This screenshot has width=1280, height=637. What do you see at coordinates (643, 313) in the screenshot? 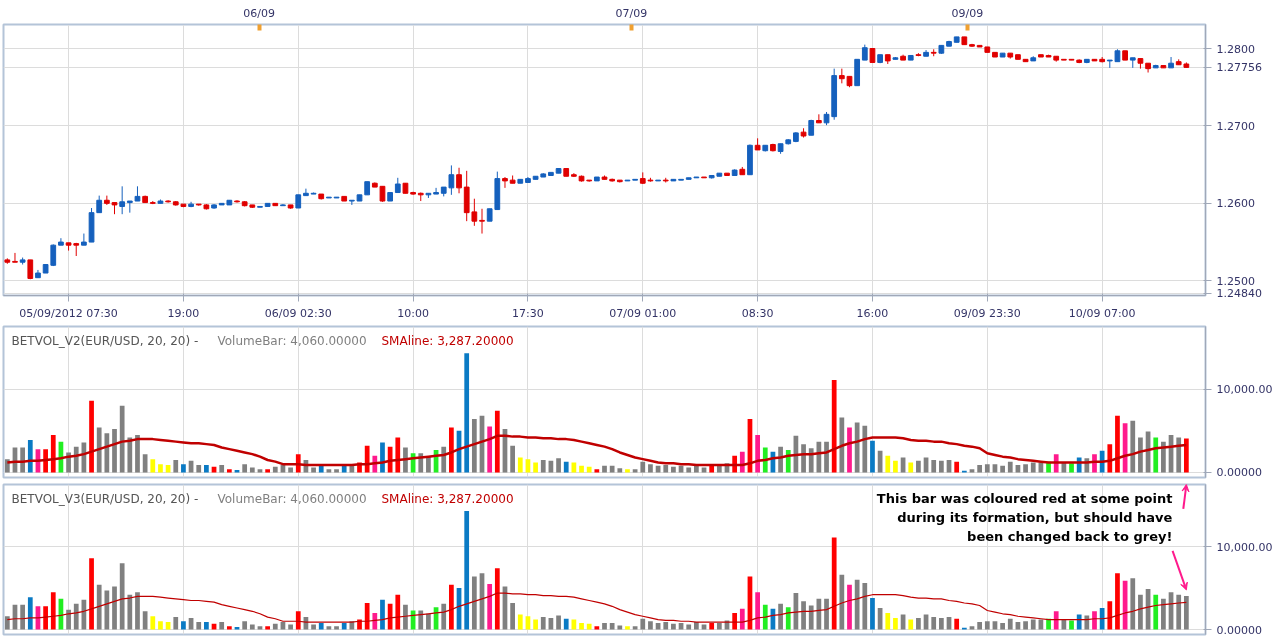
I see `x-tick-label: 07/09 01:00` at bounding box center [643, 313].